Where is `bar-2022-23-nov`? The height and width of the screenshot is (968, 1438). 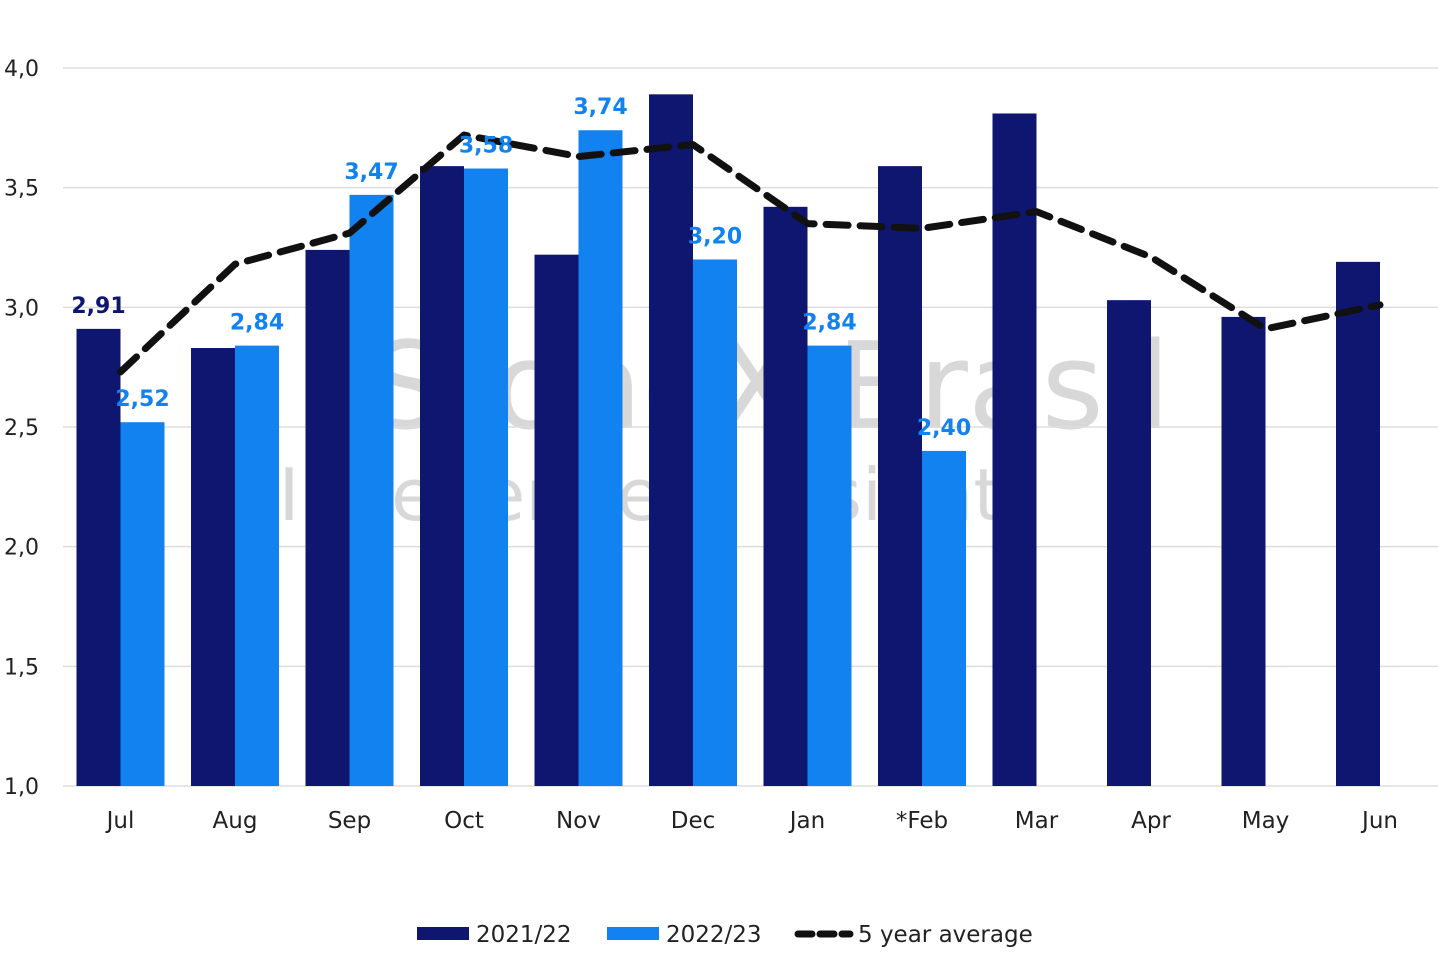 bar-2022-23-nov is located at coordinates (600, 458).